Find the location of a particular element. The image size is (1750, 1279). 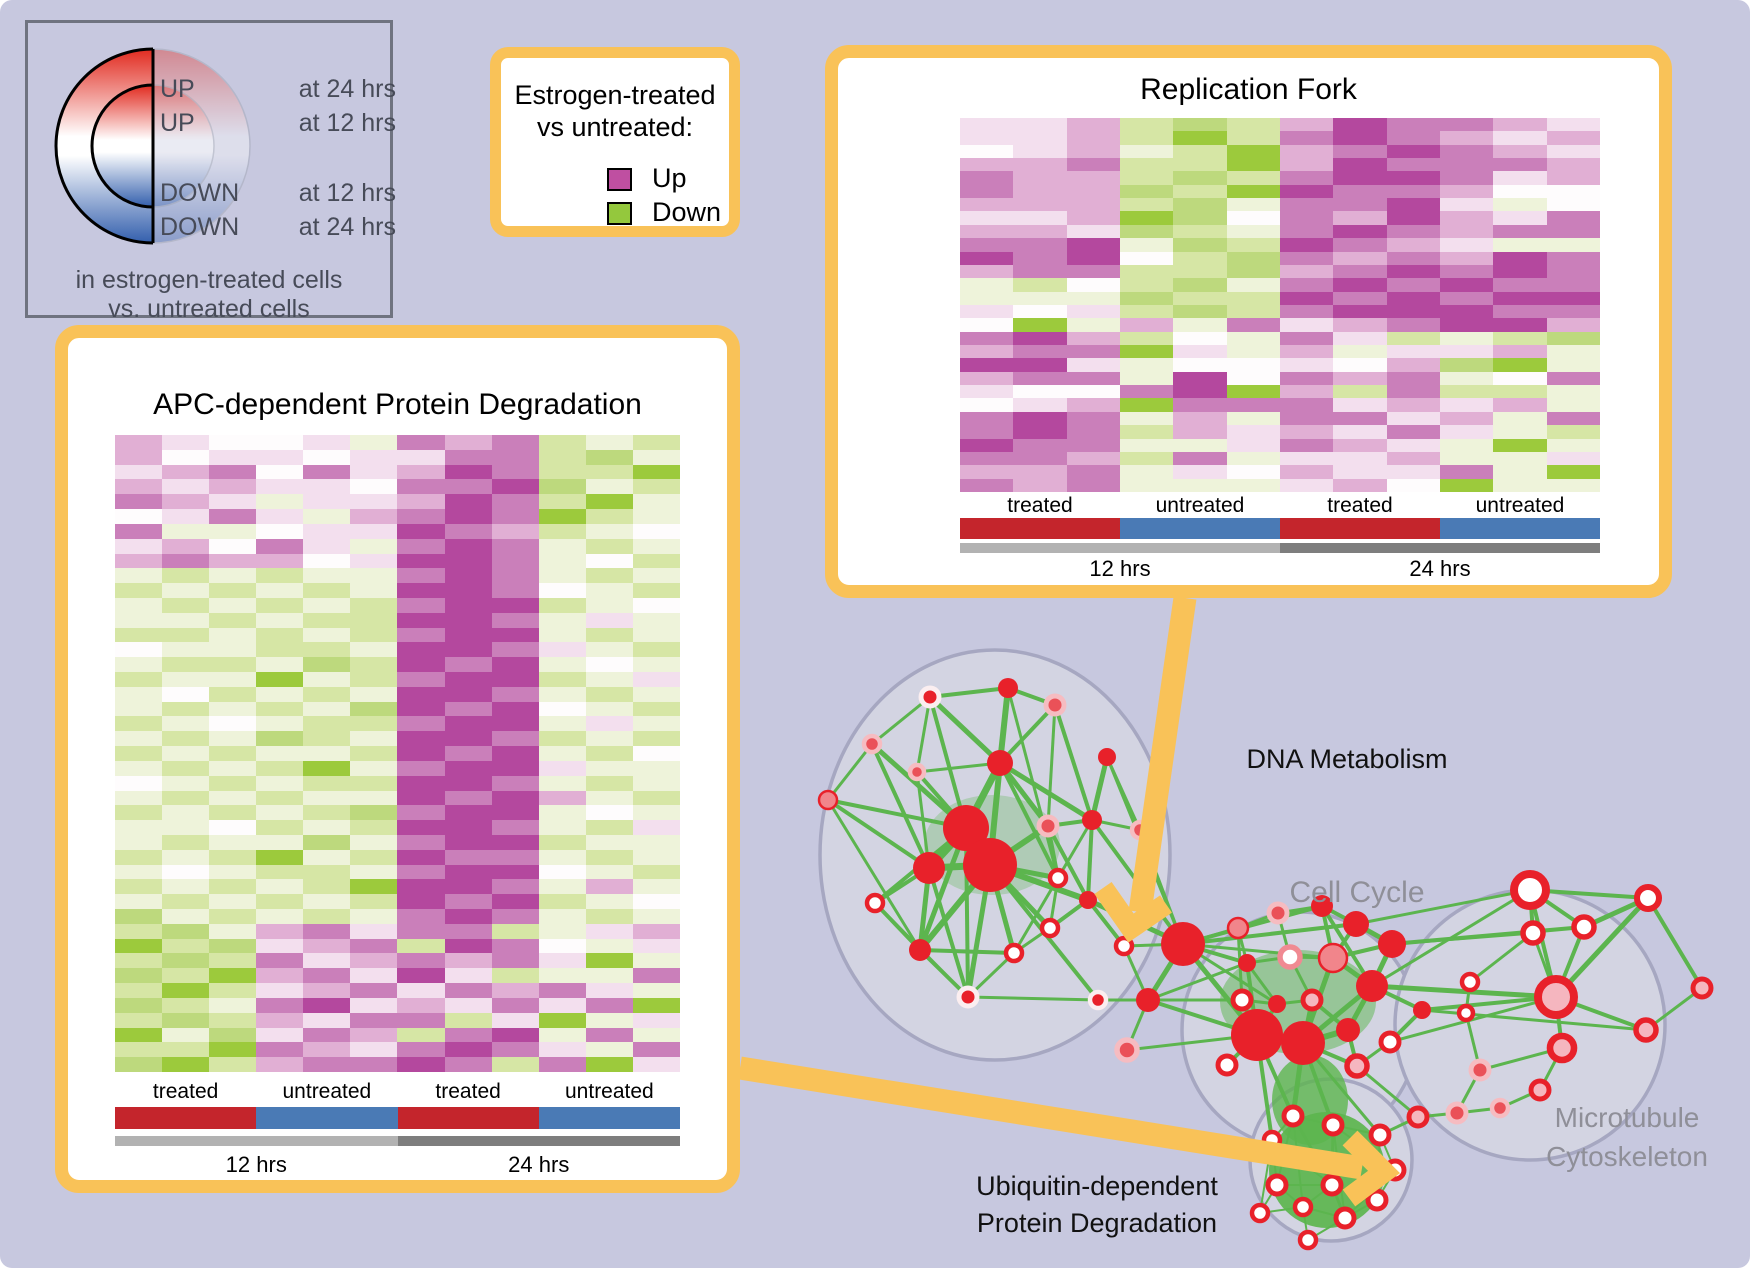

dna-metabolism-label: DNA Metabolism is located at coordinates (1347, 759).